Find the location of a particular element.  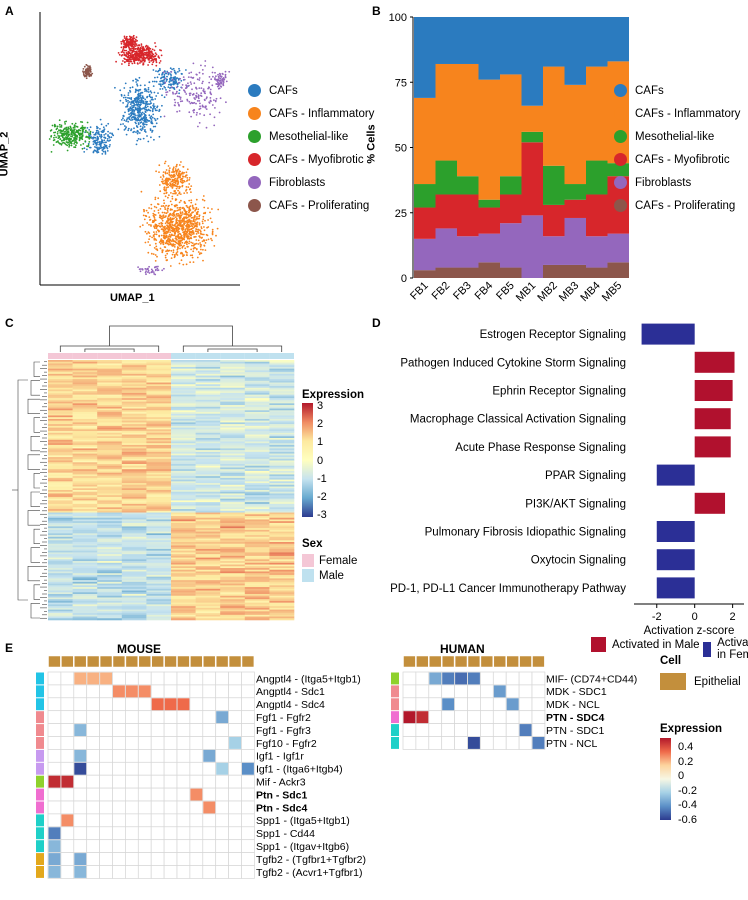

interaction-label: Tgfb2 - (Acvr1+Tgfbr1) is located at coordinates (309, 873).